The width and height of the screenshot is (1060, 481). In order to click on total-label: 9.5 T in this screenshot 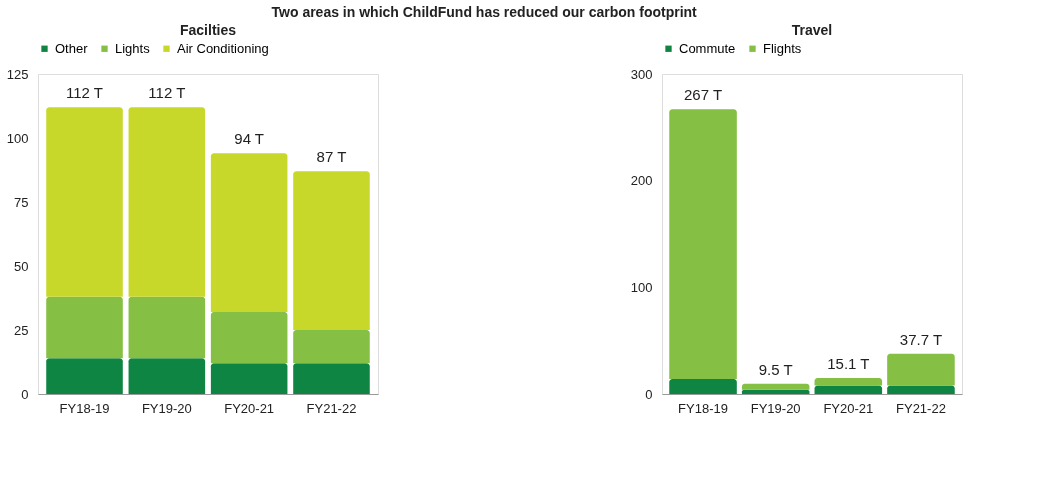, I will do `click(775, 369)`.